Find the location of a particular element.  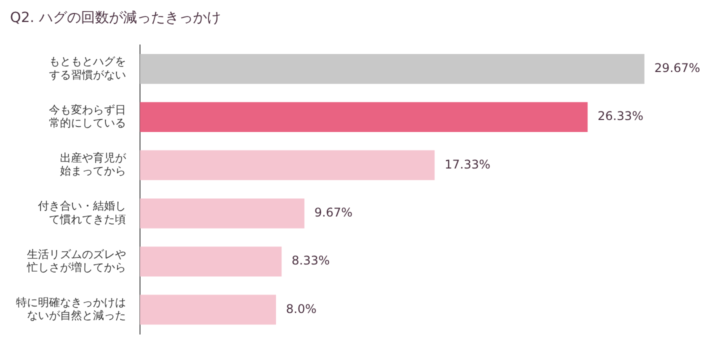

data-label: 8.33% is located at coordinates (311, 261).